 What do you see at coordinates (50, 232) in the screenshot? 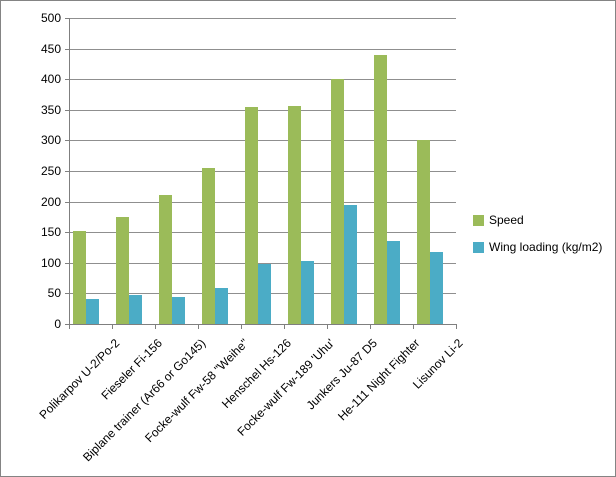
I see `y-tick-label: 150` at bounding box center [50, 232].